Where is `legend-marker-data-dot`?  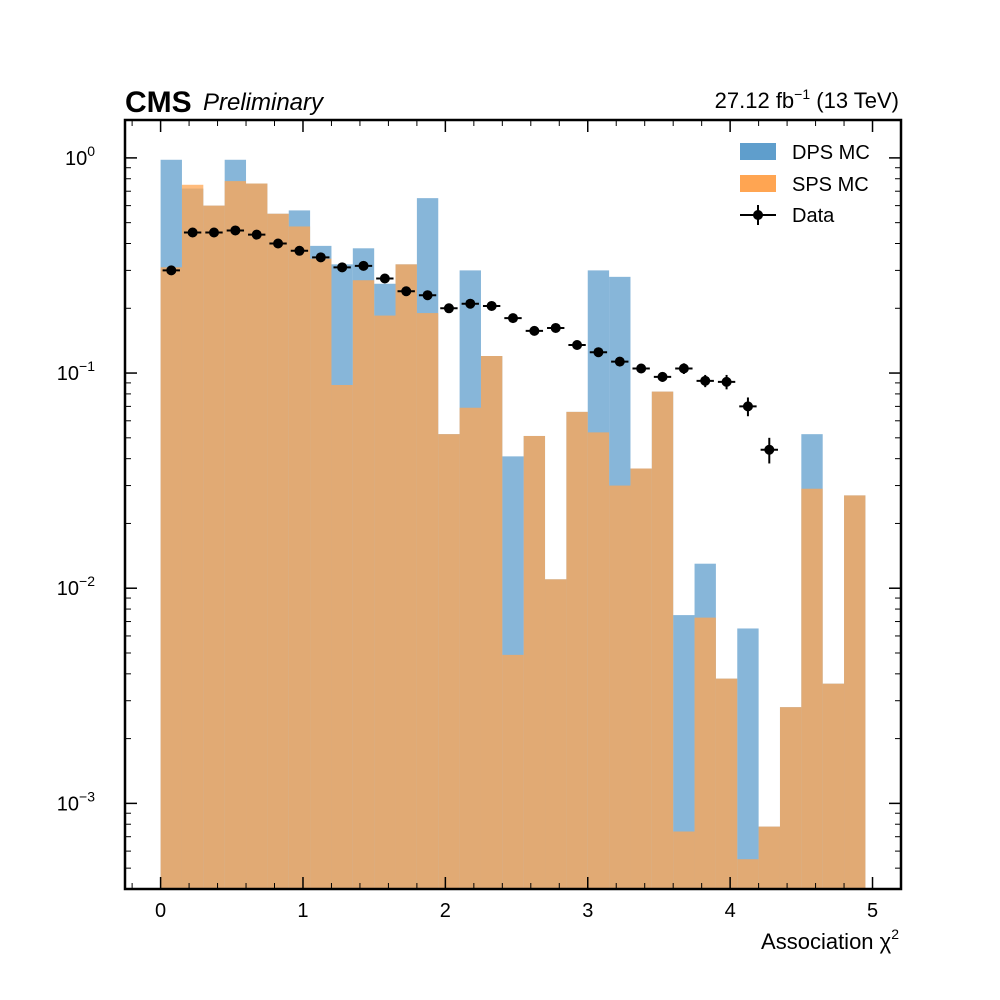 legend-marker-data-dot is located at coordinates (758, 215).